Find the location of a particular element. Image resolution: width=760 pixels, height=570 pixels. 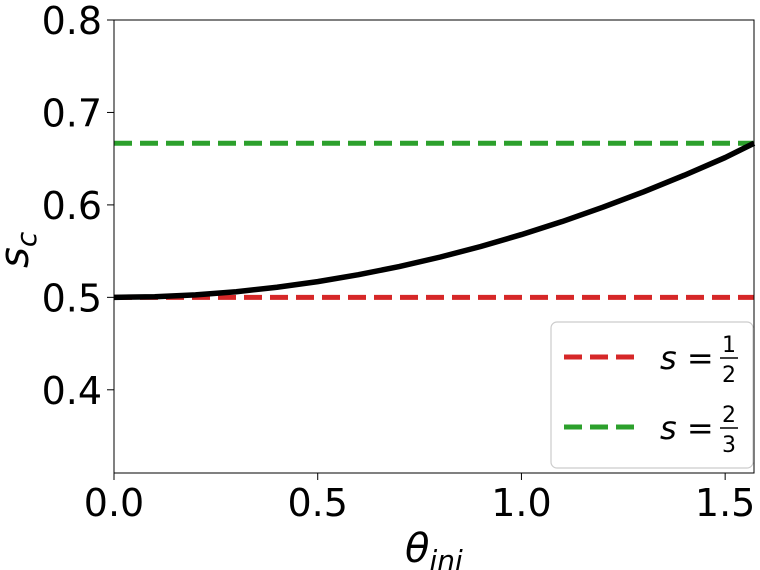

legend: s = 1 2 s = 2 3 is located at coordinates (652, 395).